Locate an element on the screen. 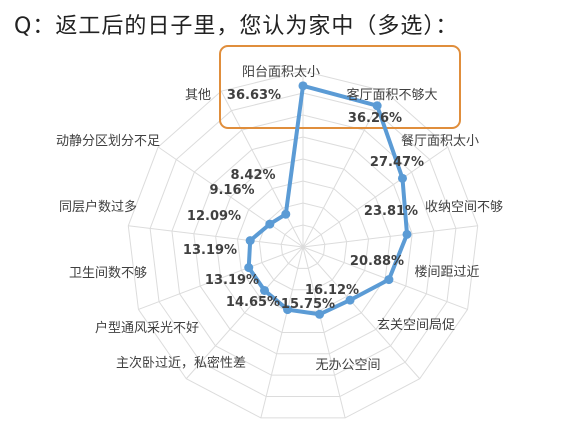 Image resolution: width=564 pixels, height=441 pixels. category-label: 客厅面积不够大 is located at coordinates (391, 95).